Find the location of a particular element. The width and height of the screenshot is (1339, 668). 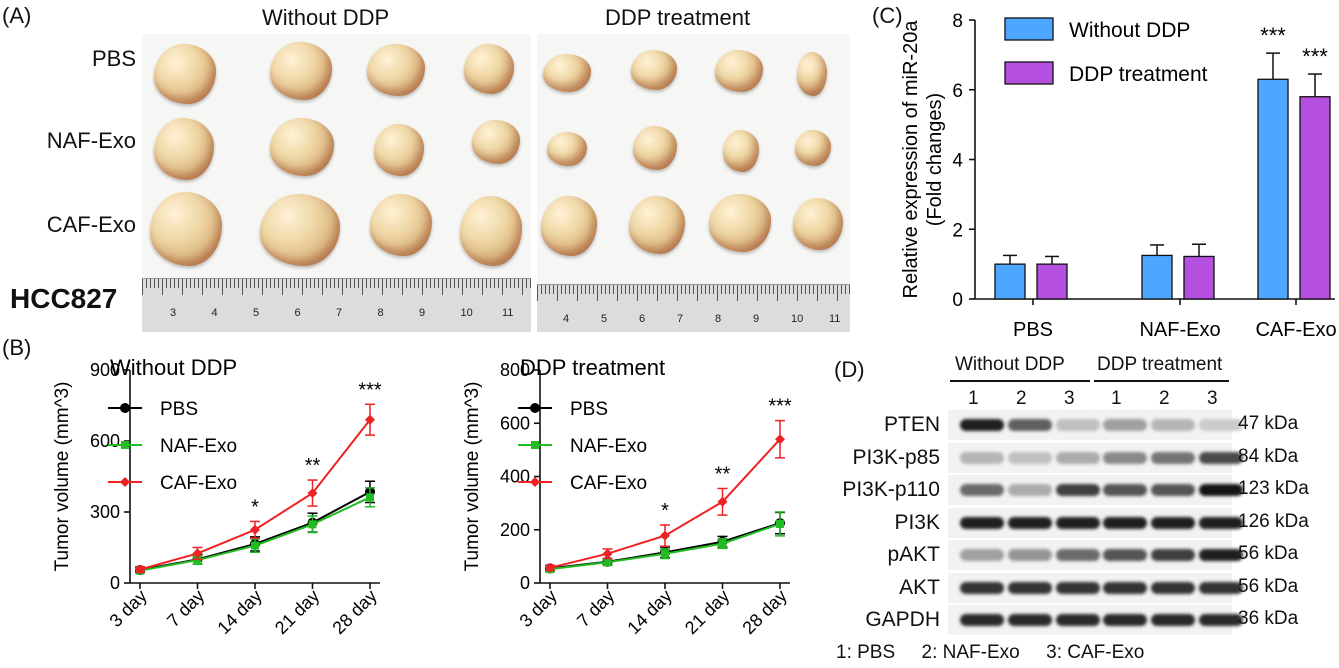

blot-group-ddp: DDP treatment is located at coordinates (1160, 364).